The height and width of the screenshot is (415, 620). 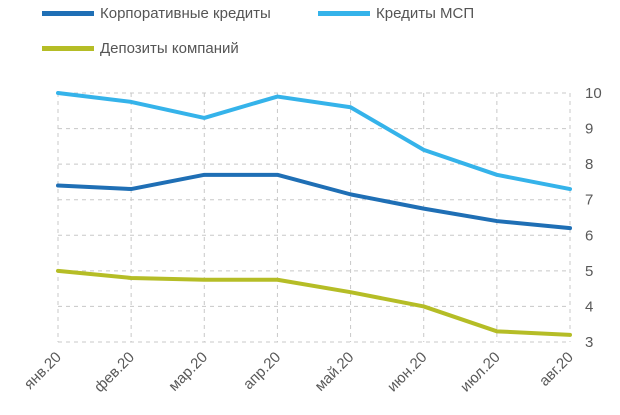 What do you see at coordinates (589, 200) in the screenshot?
I see `y-tick-label: 7` at bounding box center [589, 200].